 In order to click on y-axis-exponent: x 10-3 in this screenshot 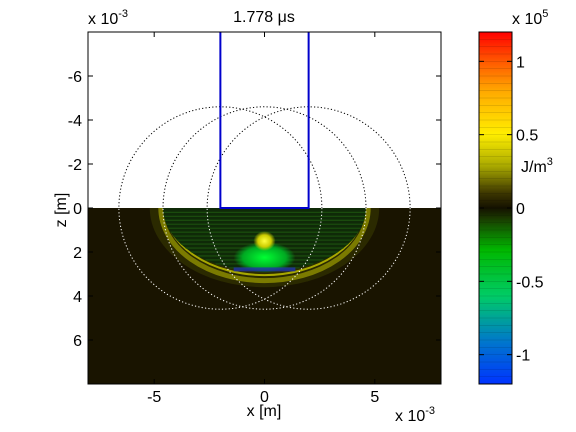, I will do `click(108, 18)`.